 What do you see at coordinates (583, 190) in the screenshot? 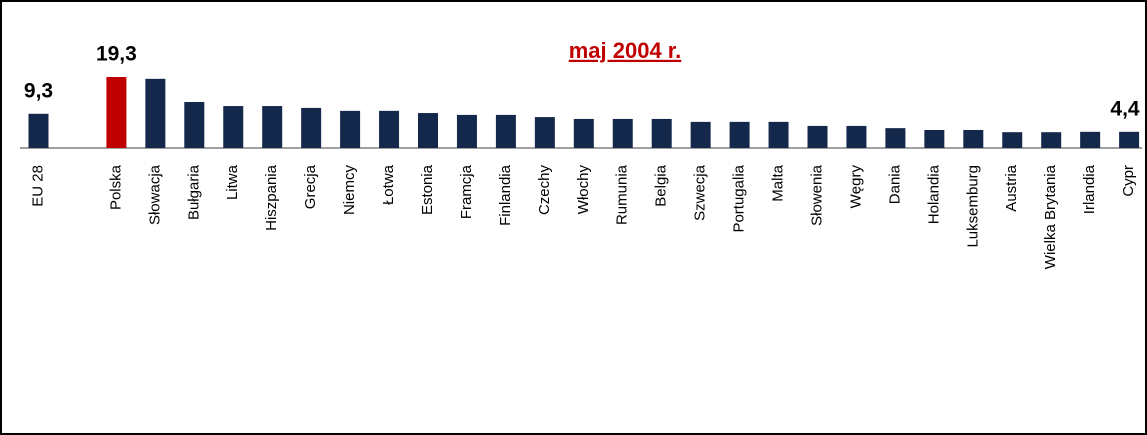
I see `x-tick-label: Włochy` at bounding box center [583, 190].